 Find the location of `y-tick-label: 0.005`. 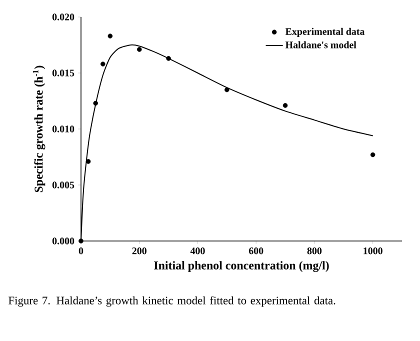

y-tick-label: 0.005 is located at coordinates (63, 185).